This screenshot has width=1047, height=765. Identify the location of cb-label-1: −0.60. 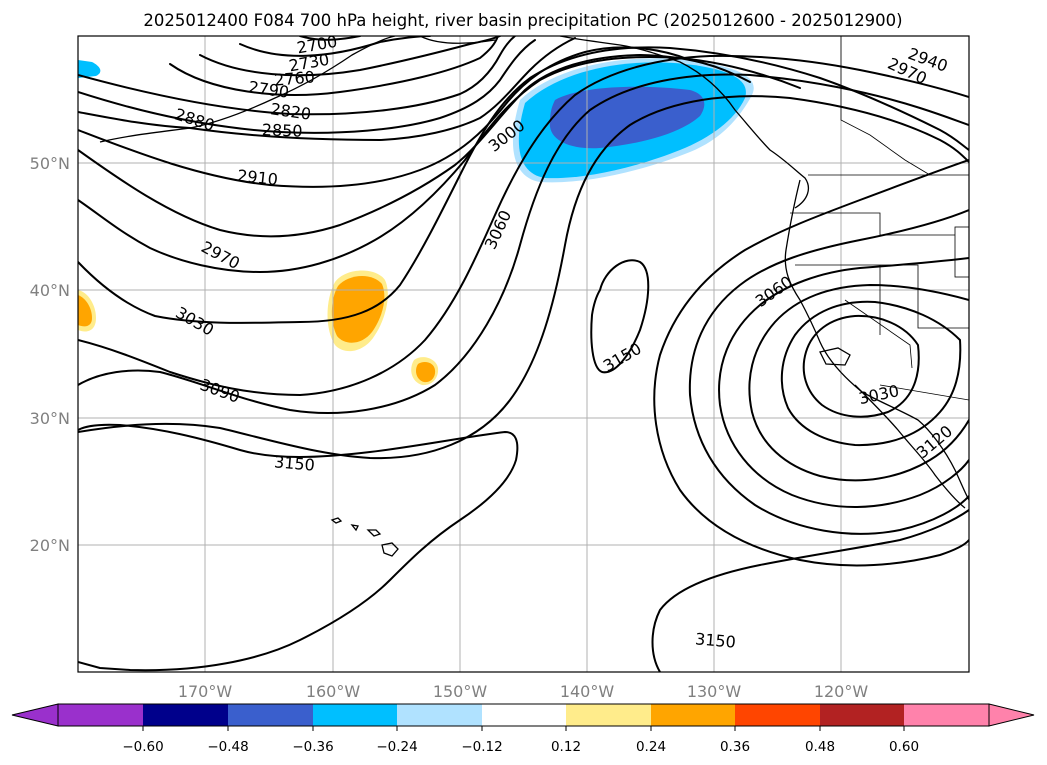
(142, 747).